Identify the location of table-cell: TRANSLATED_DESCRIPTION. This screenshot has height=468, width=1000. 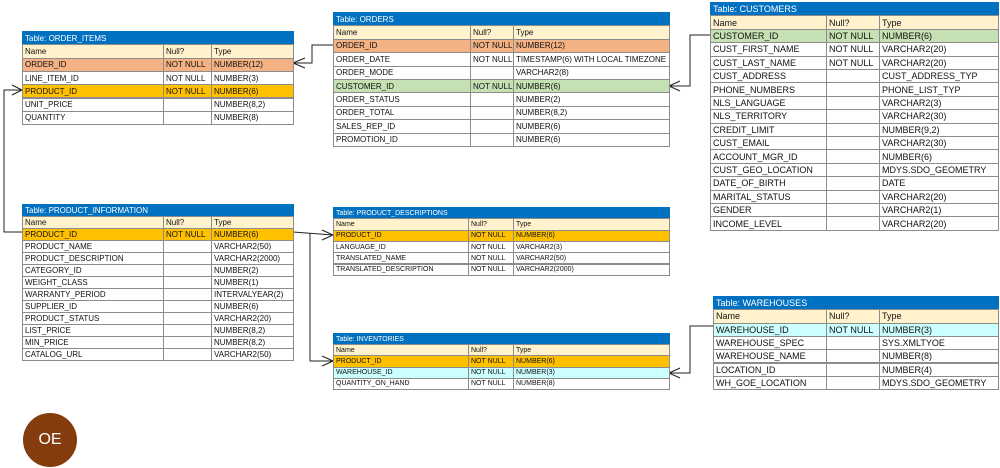
(401, 269).